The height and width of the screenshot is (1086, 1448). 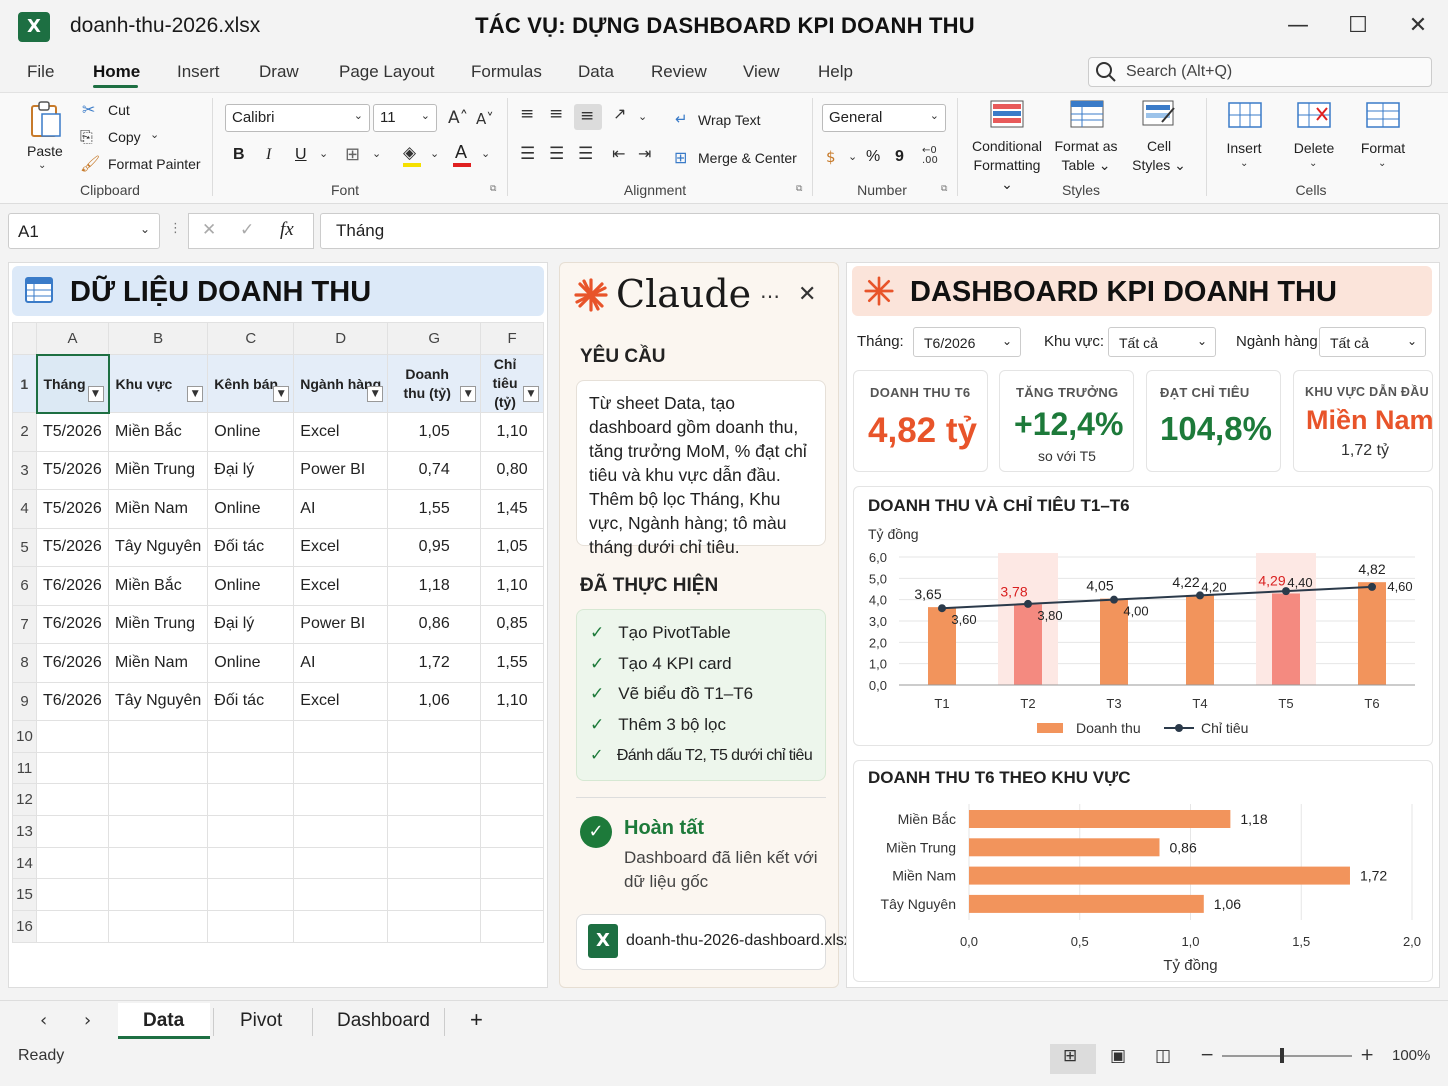 I want to click on zoom-slider-thumb, so click(x=1282, y=1055).